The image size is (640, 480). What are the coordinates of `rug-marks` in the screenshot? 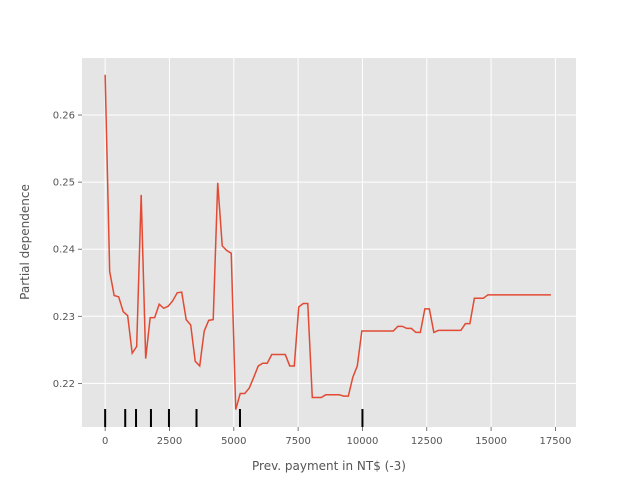 It's located at (234, 418).